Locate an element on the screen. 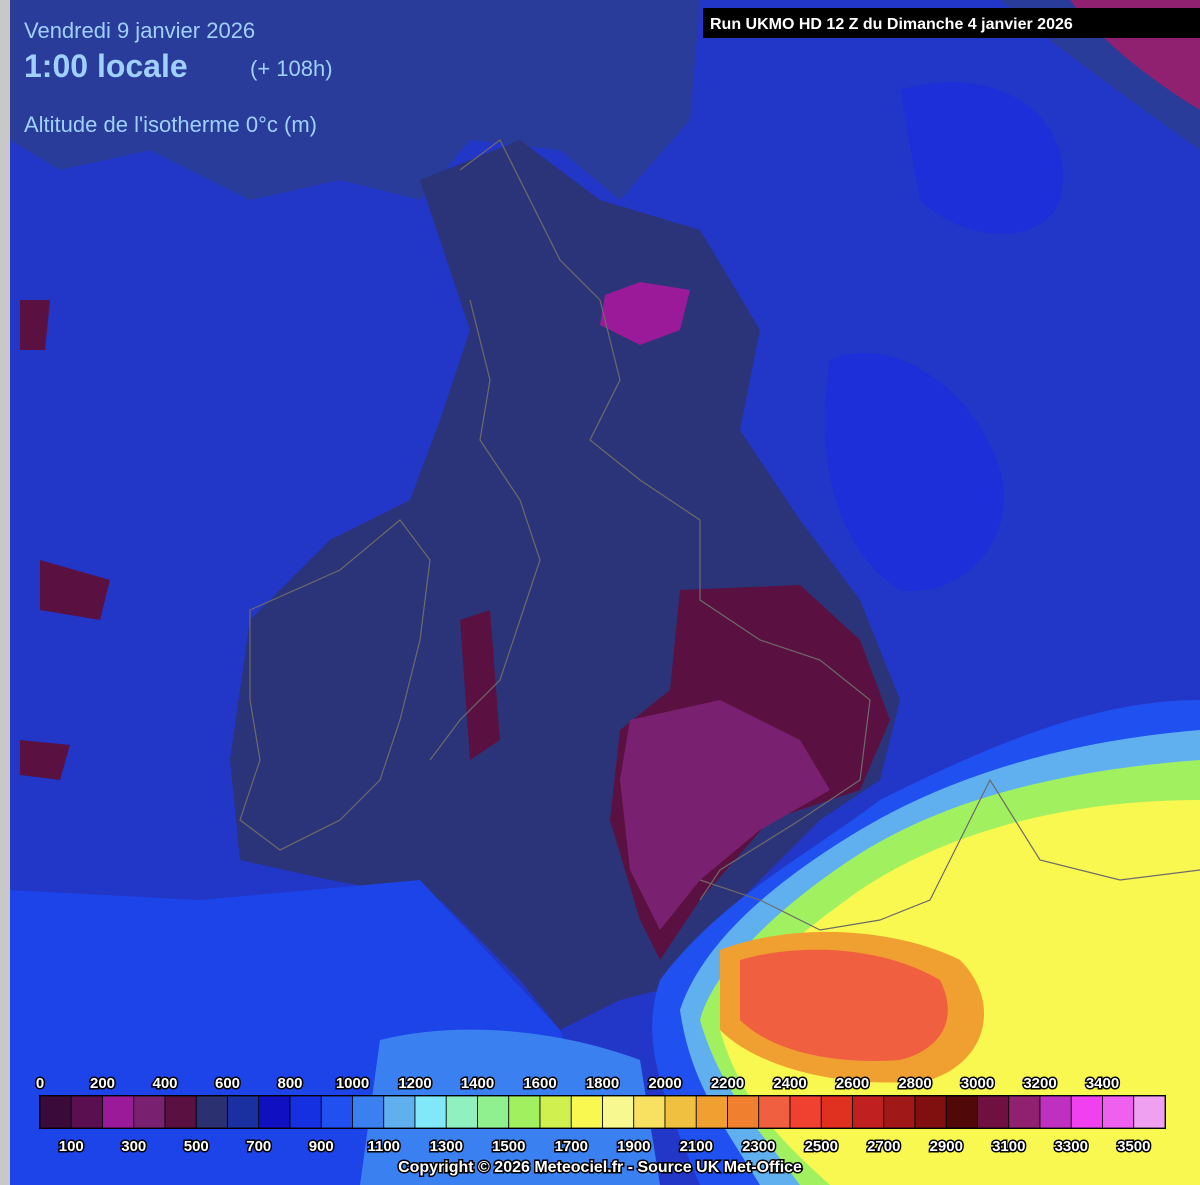 This screenshot has height=1185, width=1200. legend-label: 100 is located at coordinates (71, 1146).